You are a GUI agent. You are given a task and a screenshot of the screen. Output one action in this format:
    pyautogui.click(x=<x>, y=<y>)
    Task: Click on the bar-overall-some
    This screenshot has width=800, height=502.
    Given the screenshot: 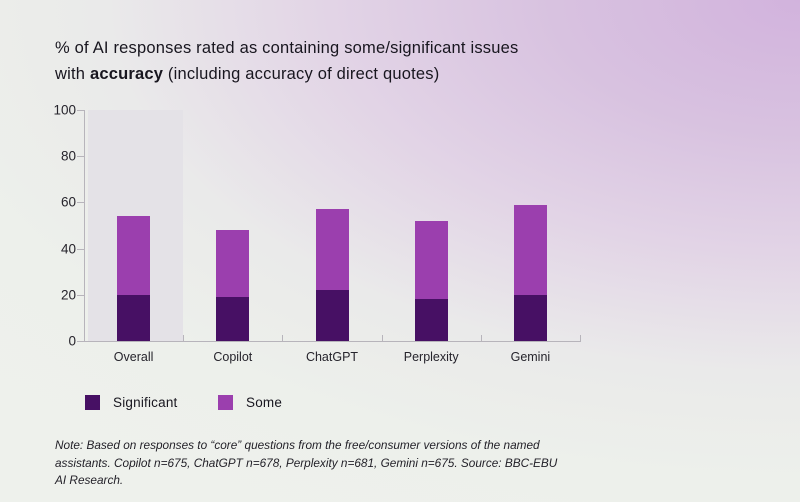 What is the action you would take?
    pyautogui.click(x=134, y=255)
    